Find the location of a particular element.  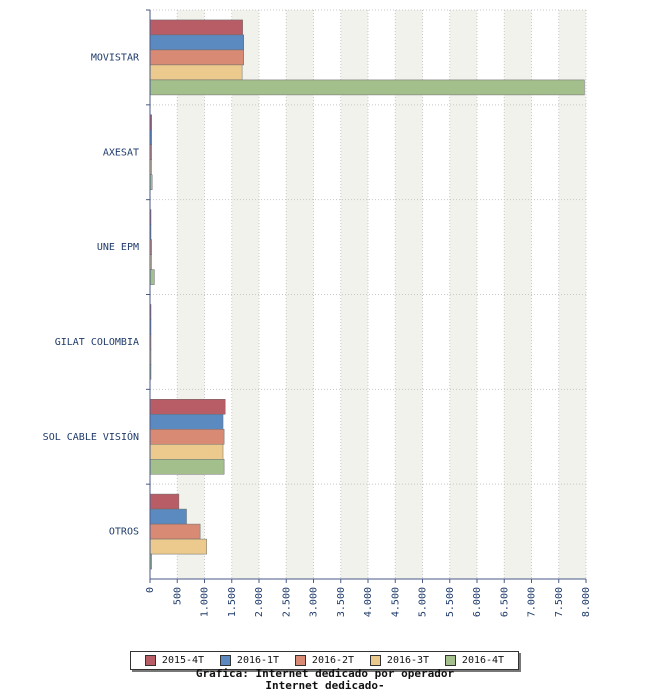

x-tick-label: 3.000 is located at coordinates (314, 602).